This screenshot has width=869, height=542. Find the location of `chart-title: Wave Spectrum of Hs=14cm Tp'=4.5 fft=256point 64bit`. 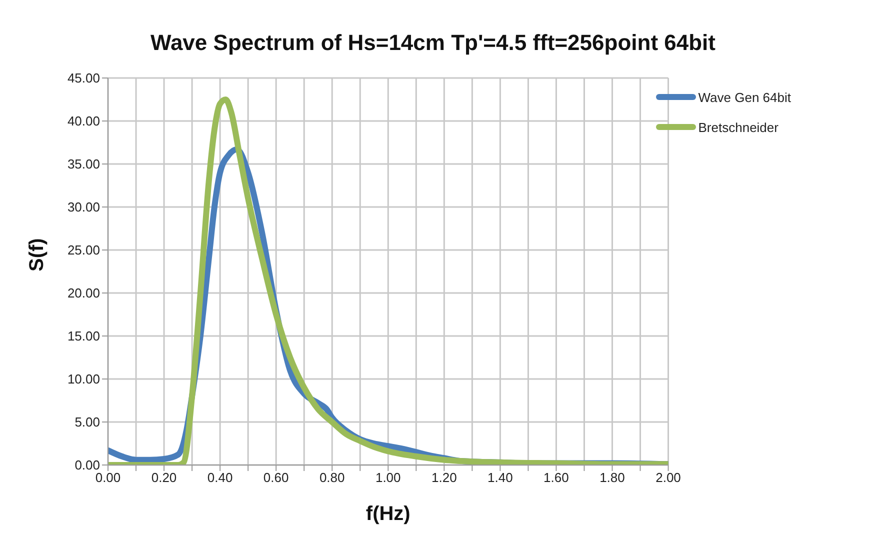

chart-title: Wave Spectrum of Hs=14cm Tp'=4.5 fft=256point 64bit is located at coordinates (433, 43).